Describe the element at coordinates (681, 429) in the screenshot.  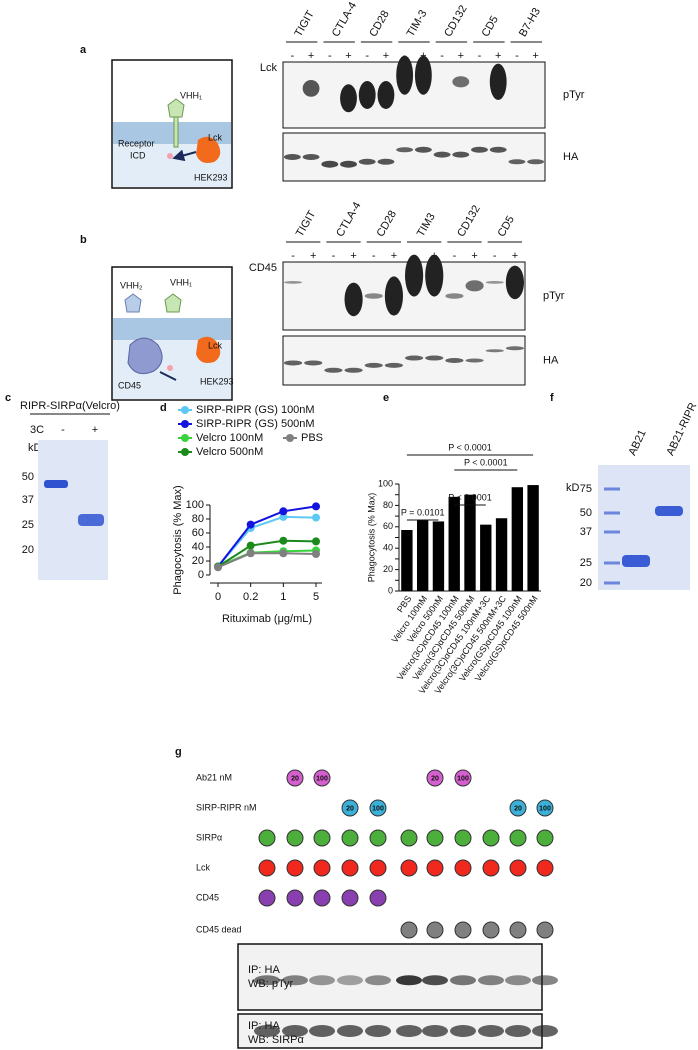
I see `lane-label: AB21-RIPR` at that location.